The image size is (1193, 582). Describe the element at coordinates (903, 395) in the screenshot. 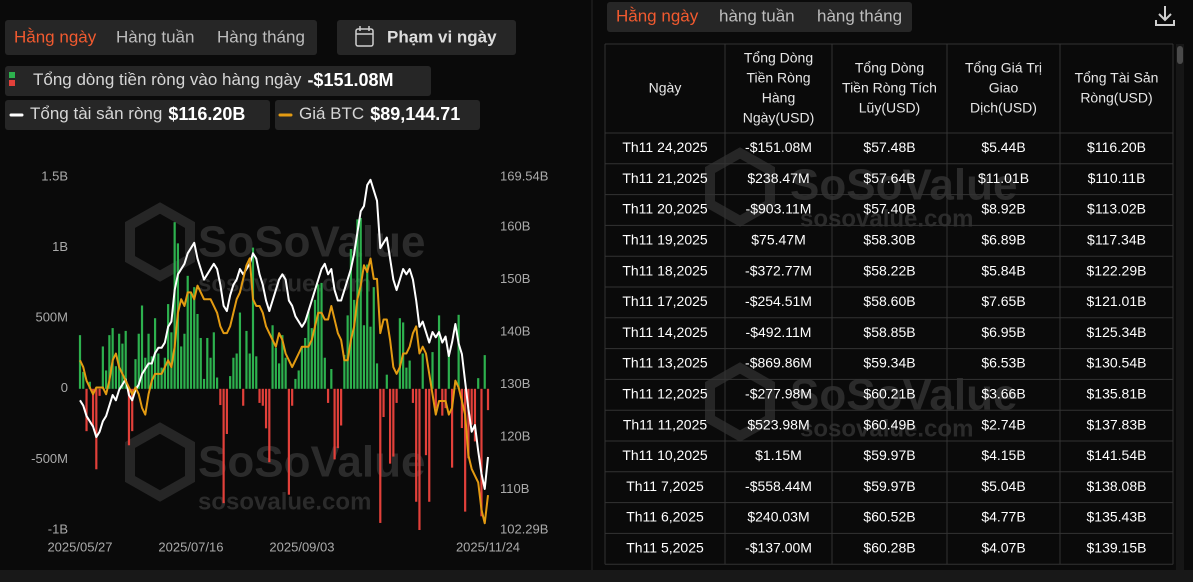

I see `watermark: SoSoValue` at that location.